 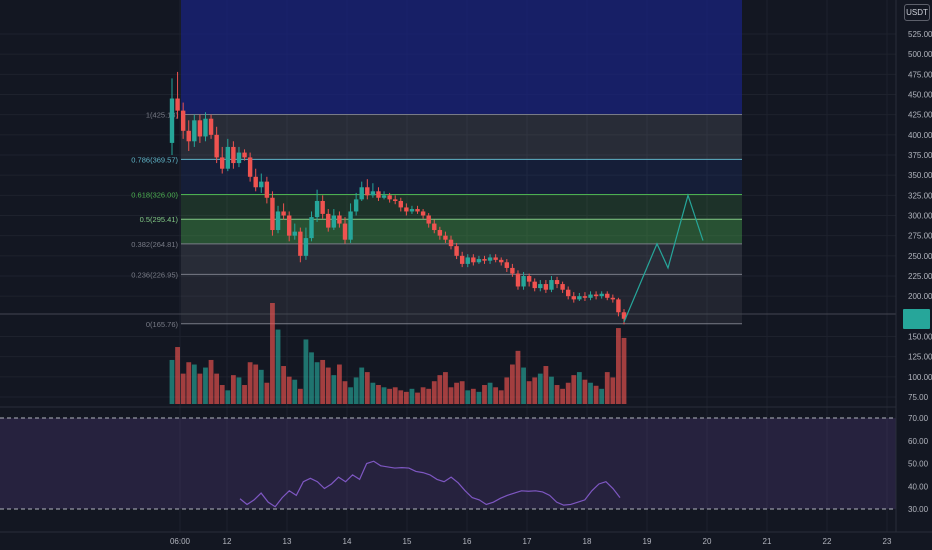 What do you see at coordinates (920, 74) in the screenshot?
I see `price-tick-label: 475.00` at bounding box center [920, 74].